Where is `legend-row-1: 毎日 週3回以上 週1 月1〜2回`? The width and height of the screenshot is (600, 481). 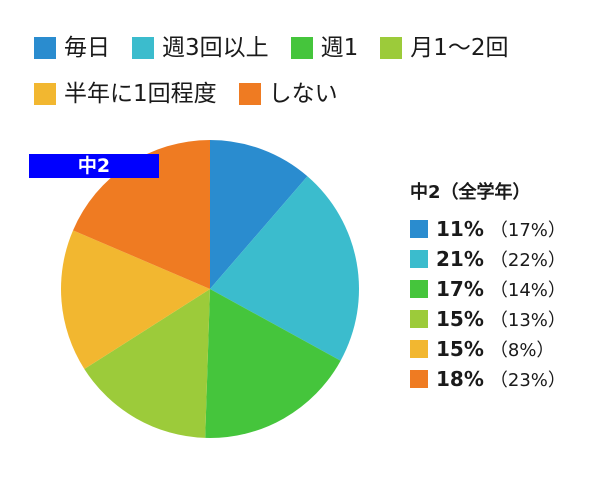
legend-row-1: 毎日 週3回以上 週1 月1〜2回 is located at coordinates (314, 48).